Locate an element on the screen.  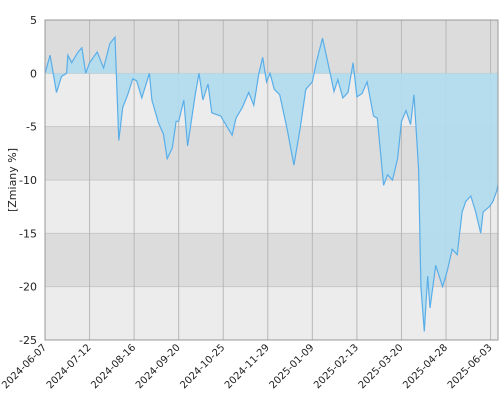
x-tick-label: 2024-11-29 is located at coordinates (247, 366).